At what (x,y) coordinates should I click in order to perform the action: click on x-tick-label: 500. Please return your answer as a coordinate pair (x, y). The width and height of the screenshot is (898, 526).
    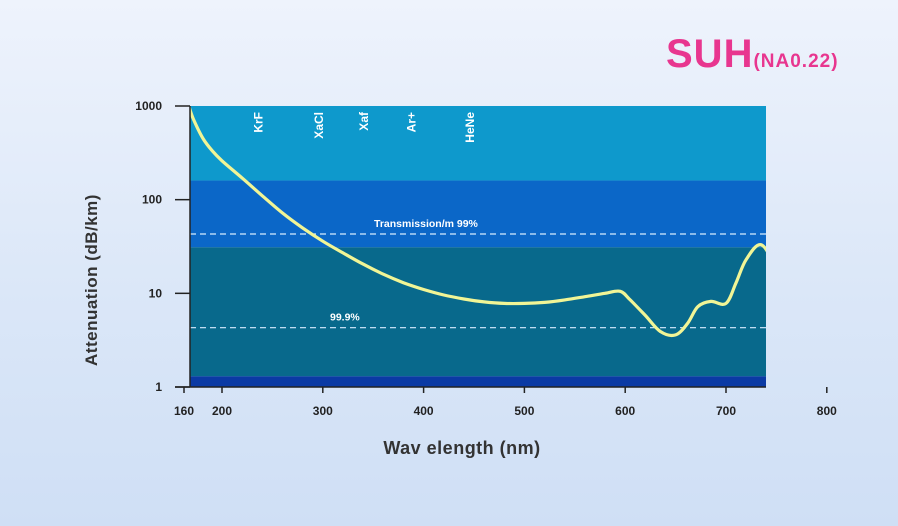
    Looking at the image, I should click on (524, 411).